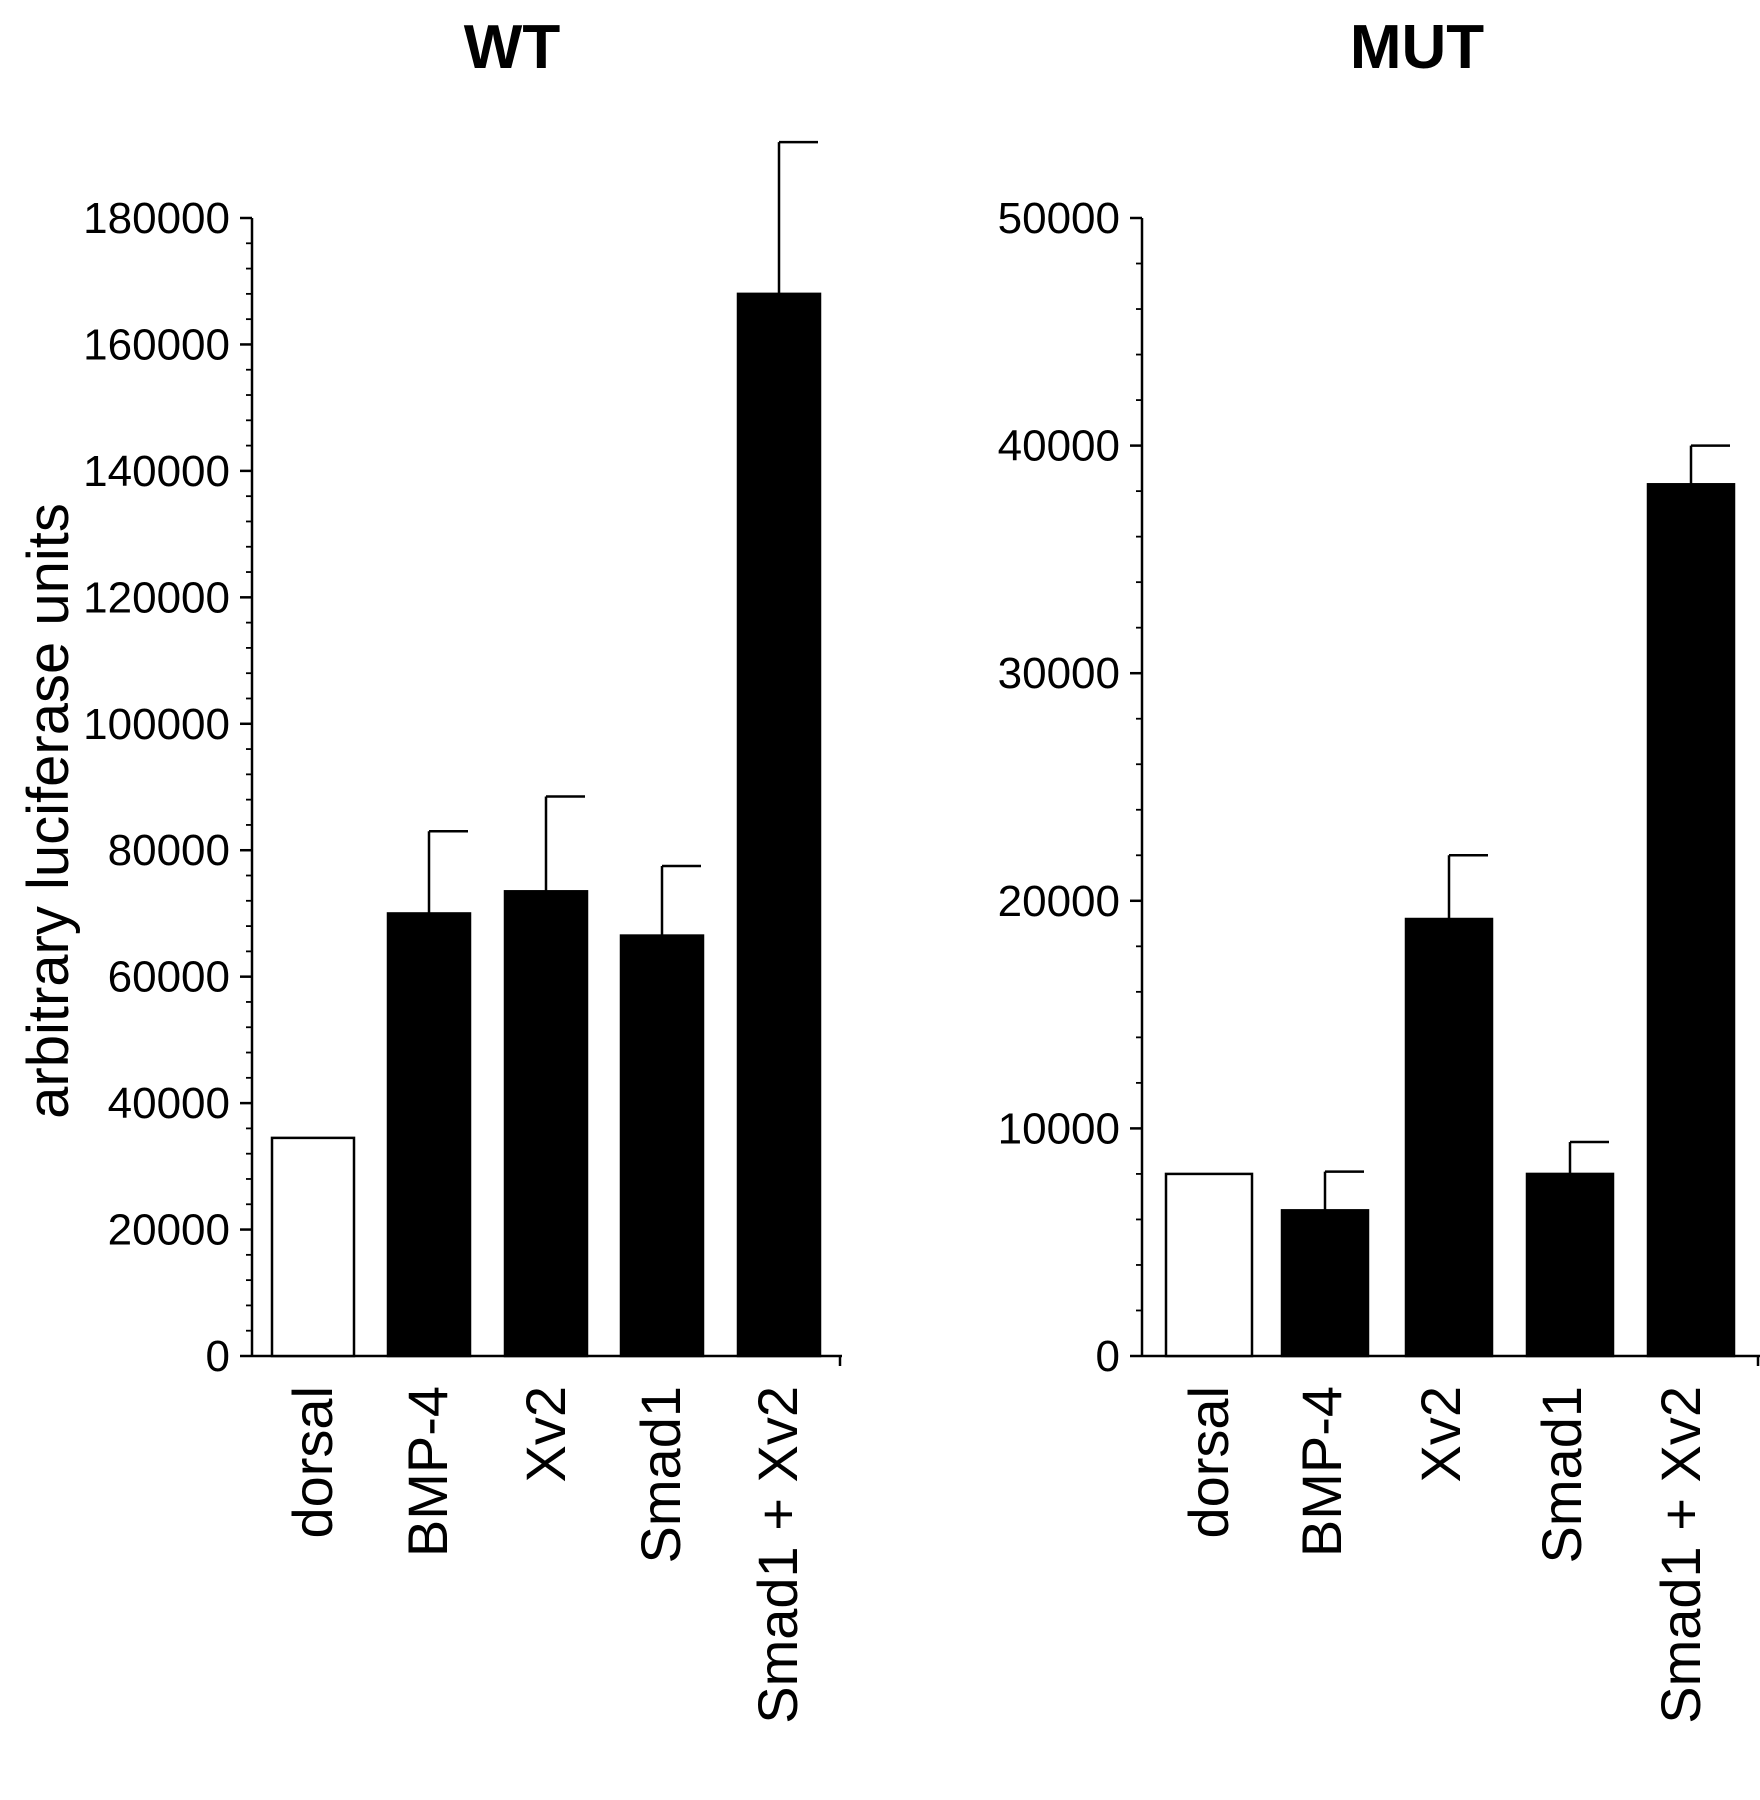 This screenshot has width=1760, height=1800. Describe the element at coordinates (156, 471) in the screenshot. I see `wt-y-tick-label: 140000` at that location.